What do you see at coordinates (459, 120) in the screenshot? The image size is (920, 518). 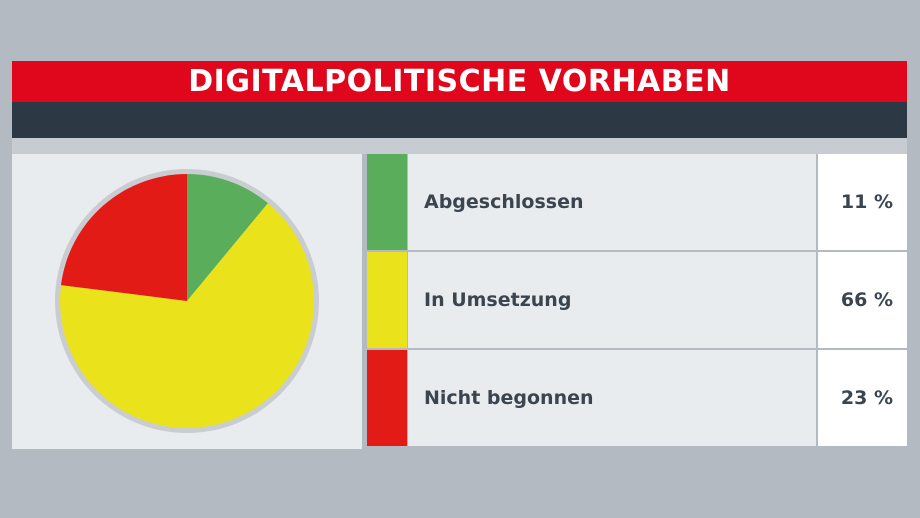 I see `subtitle-bar` at bounding box center [459, 120].